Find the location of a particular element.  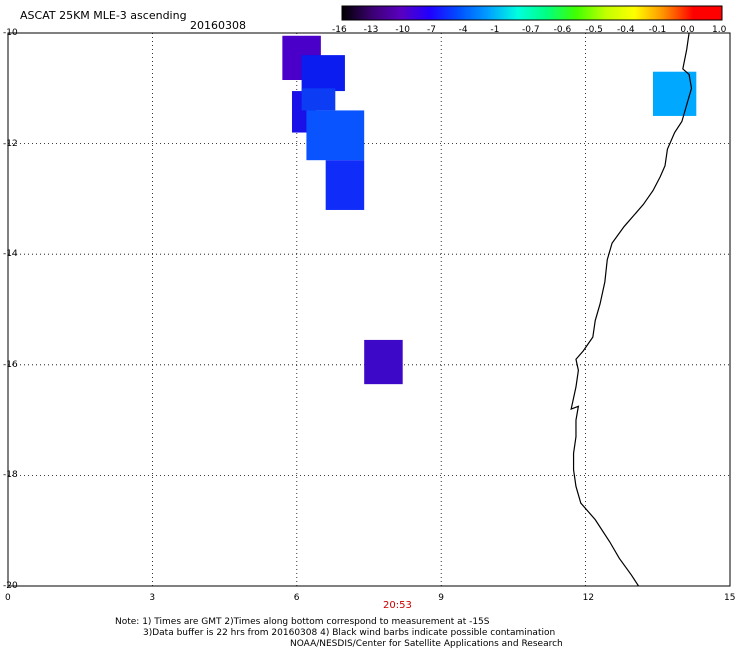

y-tick-label: -16 is located at coordinates (10, 364).